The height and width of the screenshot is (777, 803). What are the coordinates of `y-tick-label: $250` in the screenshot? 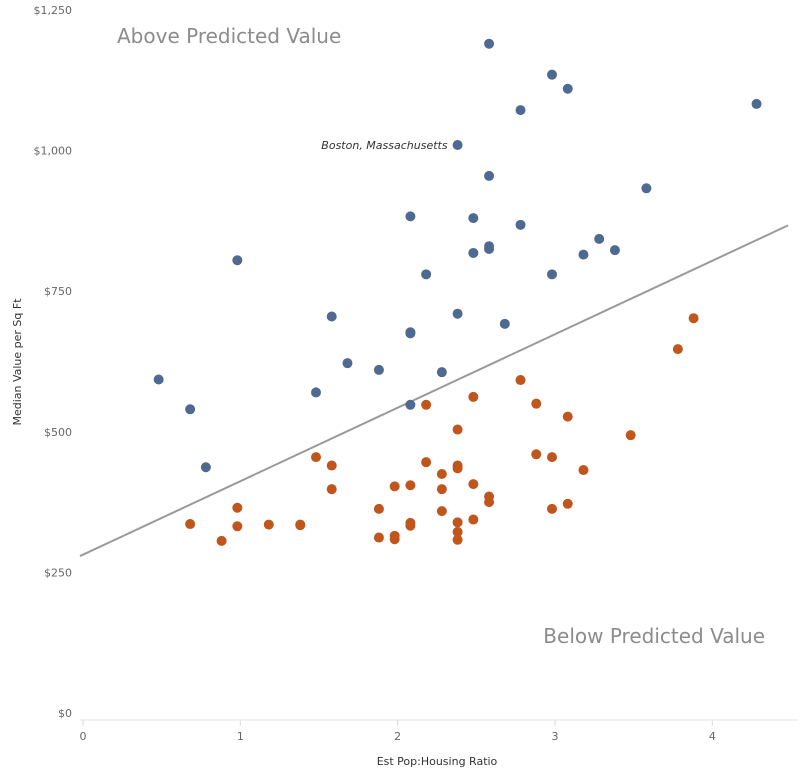 It's located at (58, 572).